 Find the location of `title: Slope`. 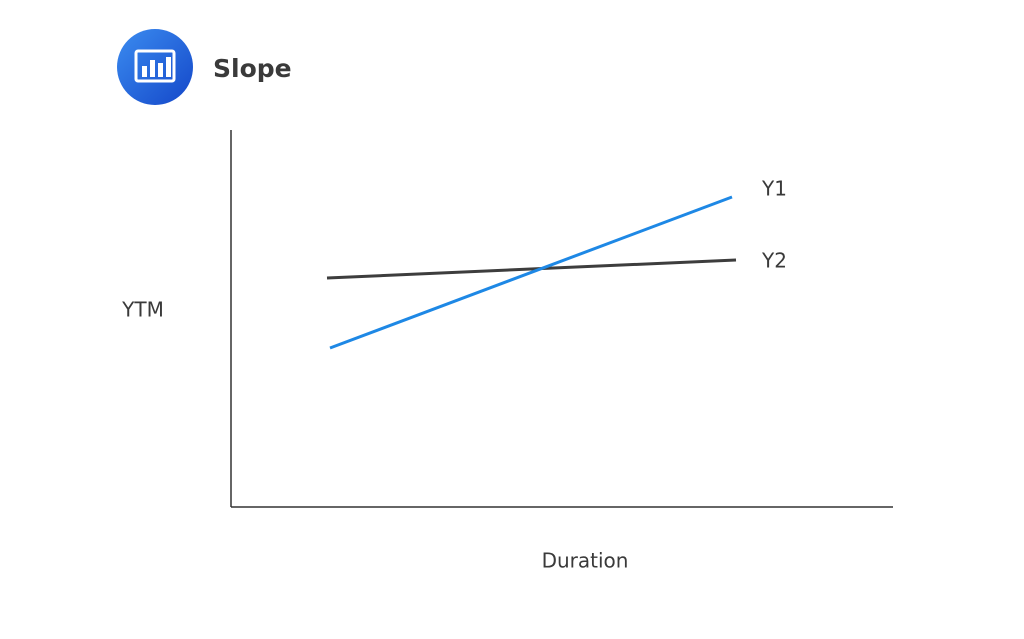

title: Slope is located at coordinates (252, 68).